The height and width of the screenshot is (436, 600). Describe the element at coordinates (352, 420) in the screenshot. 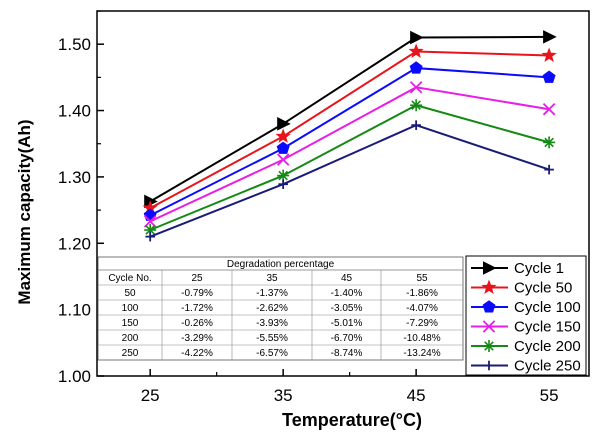

I see `x-axis-label: Temperature(°C)` at that location.